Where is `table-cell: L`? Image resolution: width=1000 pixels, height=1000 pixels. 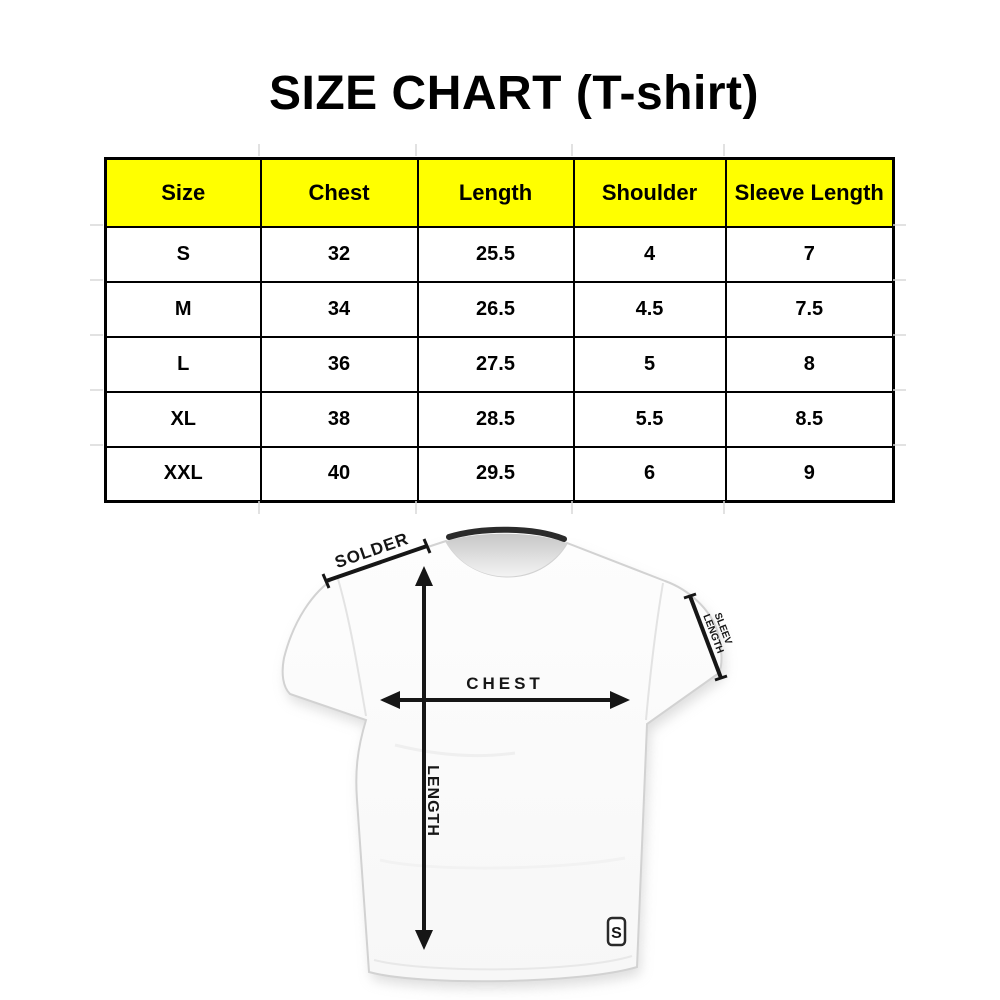 table-cell: L is located at coordinates (183, 364).